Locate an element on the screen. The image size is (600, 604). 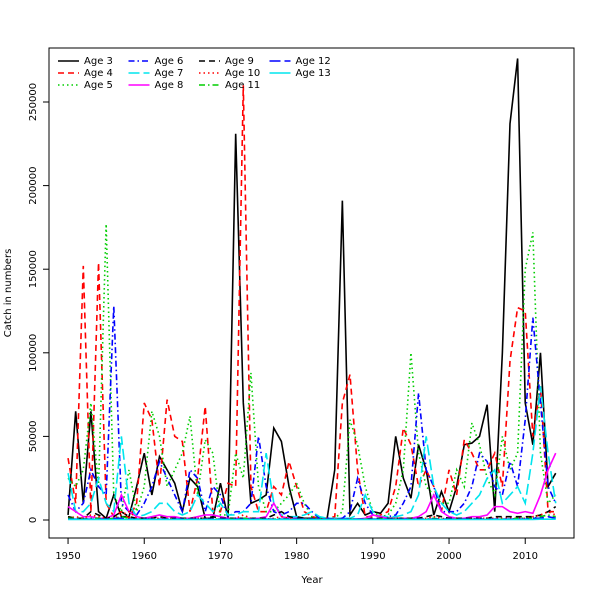
x-tick-label: 2010 is located at coordinates (525, 556).